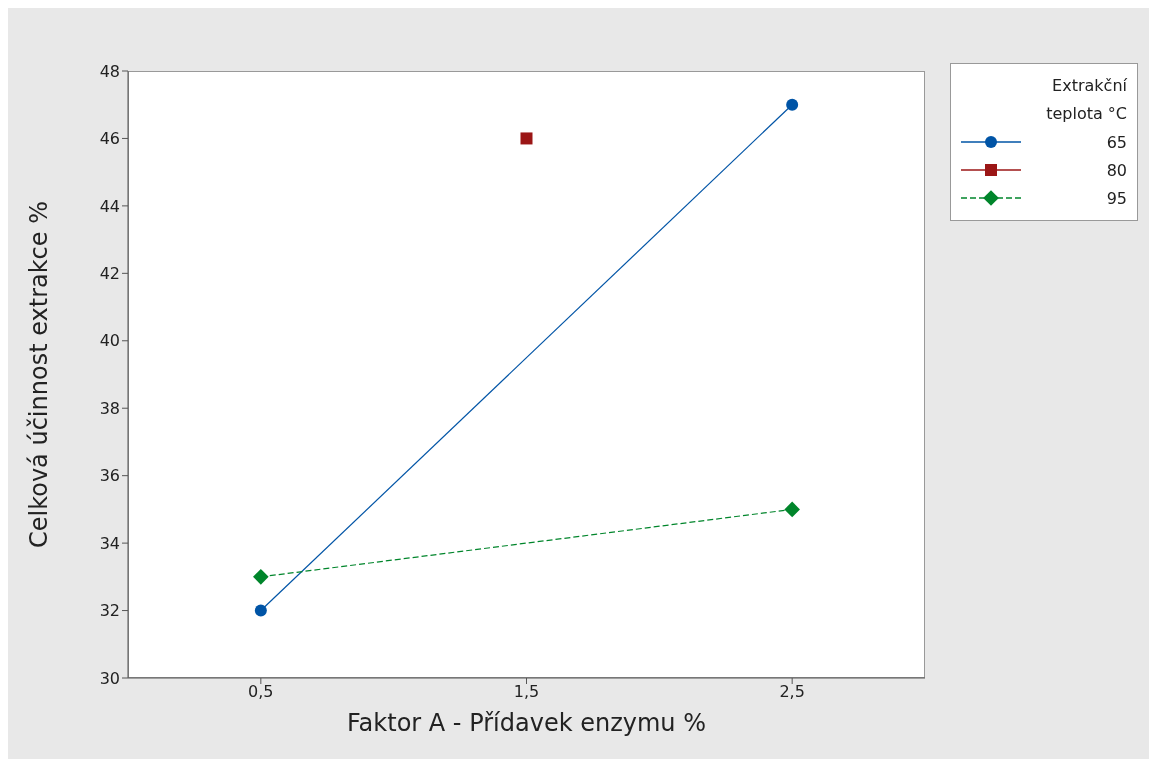 The image size is (1157, 767). What do you see at coordinates (109, 71) in the screenshot?
I see `y-tick-label: 48` at bounding box center [109, 71].